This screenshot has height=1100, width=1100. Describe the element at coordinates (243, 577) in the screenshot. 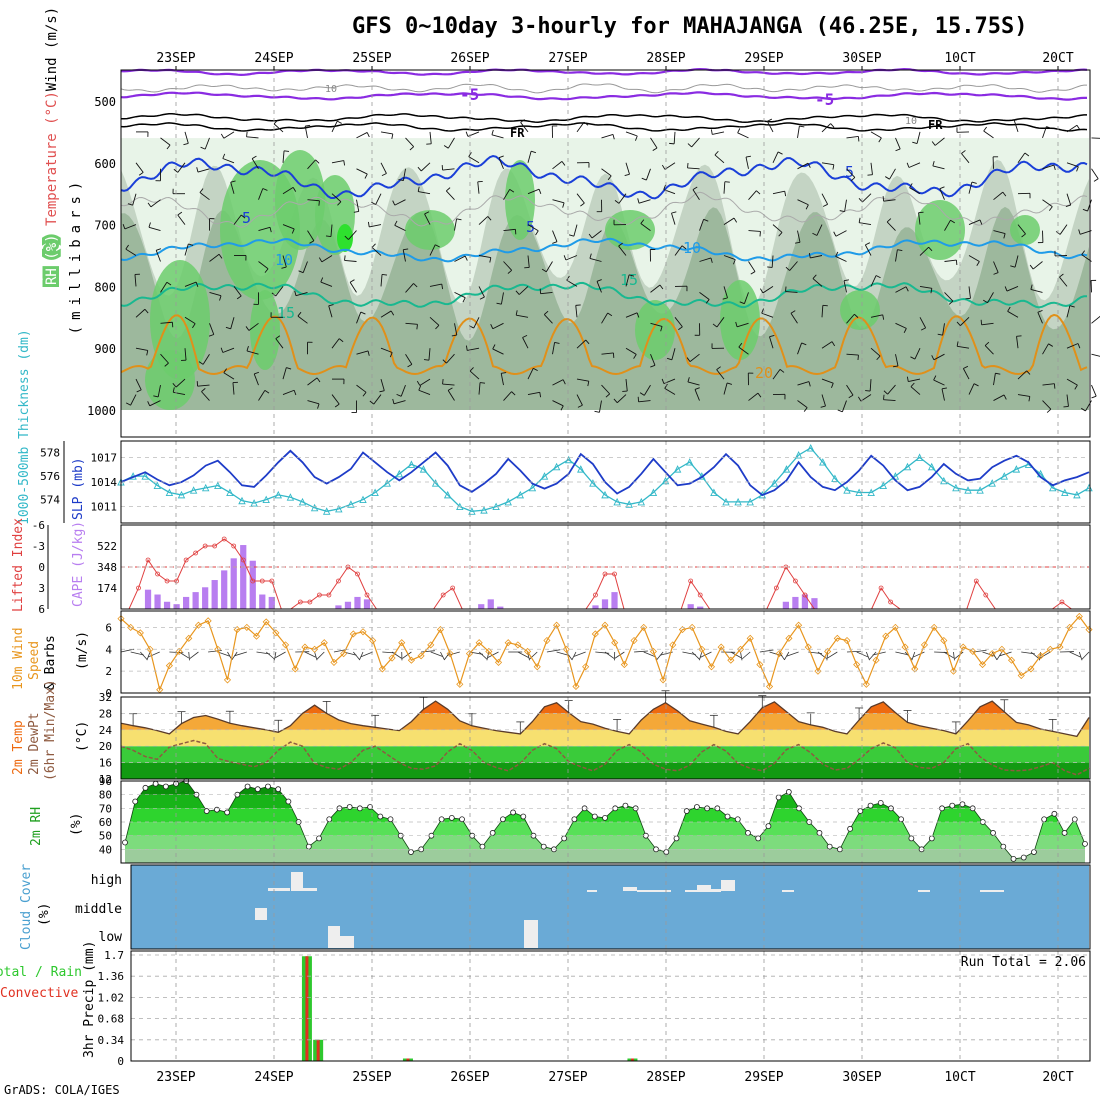

I see `cape-bar` at that location.